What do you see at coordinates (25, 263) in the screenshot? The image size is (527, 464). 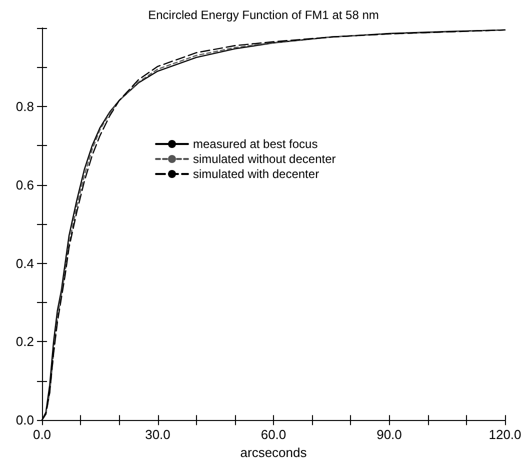 I see `y-tick-label: 0.4` at bounding box center [25, 263].